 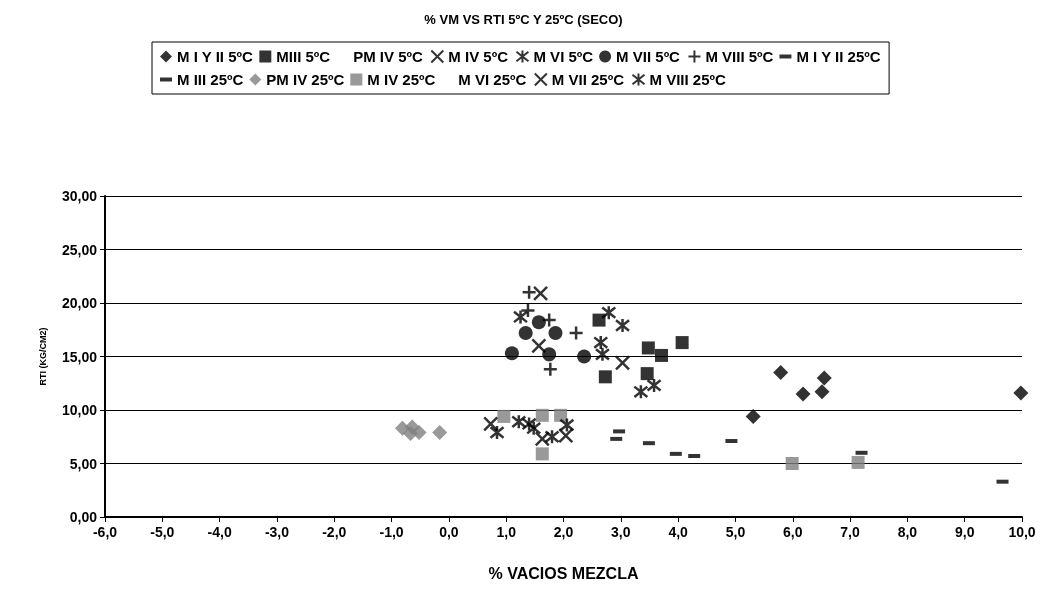 What do you see at coordinates (305, 79) in the screenshot?
I see `legend-label: PM IV 25ºC` at bounding box center [305, 79].